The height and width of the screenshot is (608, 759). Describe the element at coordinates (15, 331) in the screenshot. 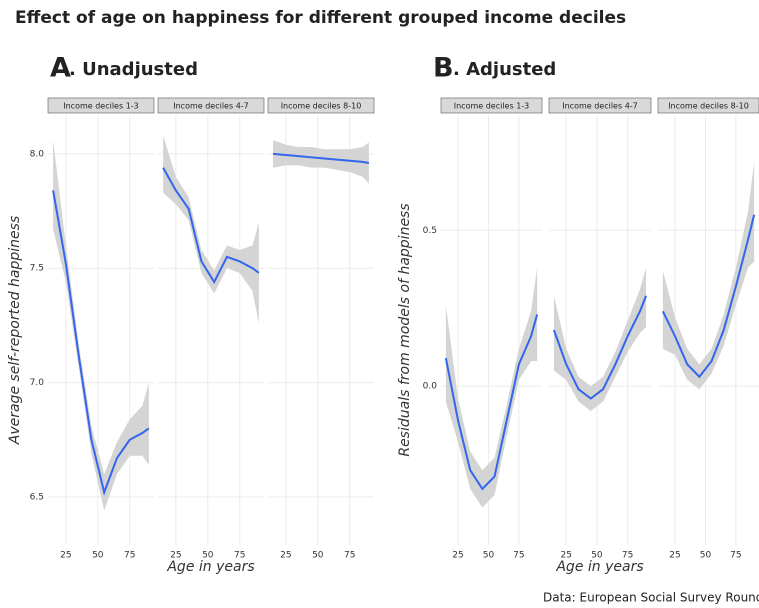

I see `y-axis-label: Average self-reported happiness` at that location.